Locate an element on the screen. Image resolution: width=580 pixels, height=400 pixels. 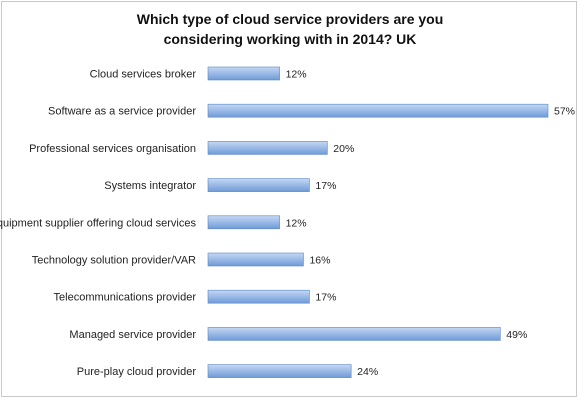
value-label: 16% is located at coordinates (319, 261).